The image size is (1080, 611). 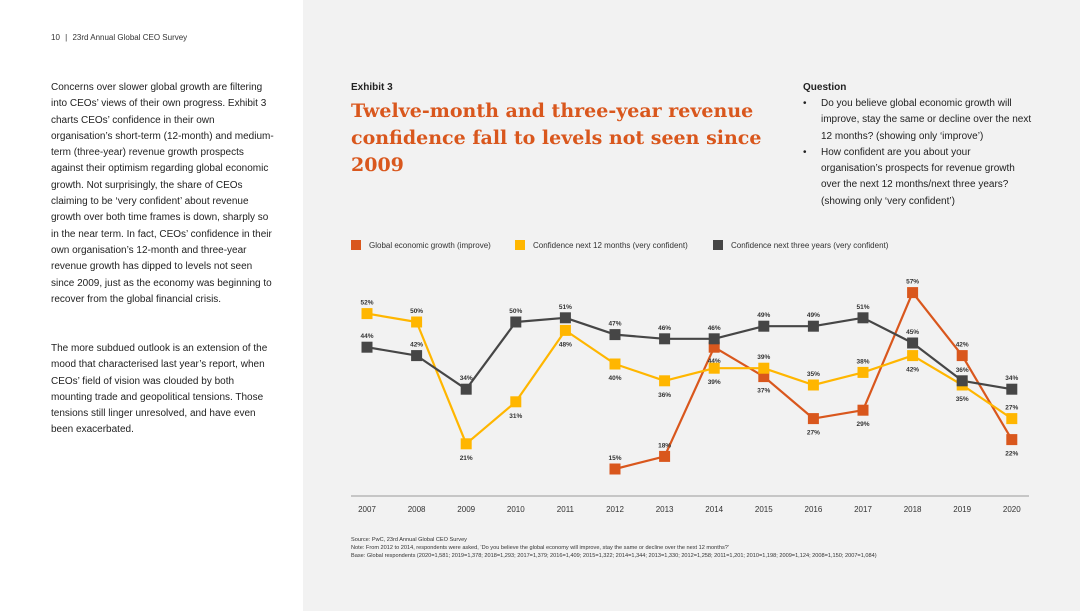 What do you see at coordinates (466, 509) in the screenshot?
I see `x-tick-label-2009: 2009` at bounding box center [466, 509].